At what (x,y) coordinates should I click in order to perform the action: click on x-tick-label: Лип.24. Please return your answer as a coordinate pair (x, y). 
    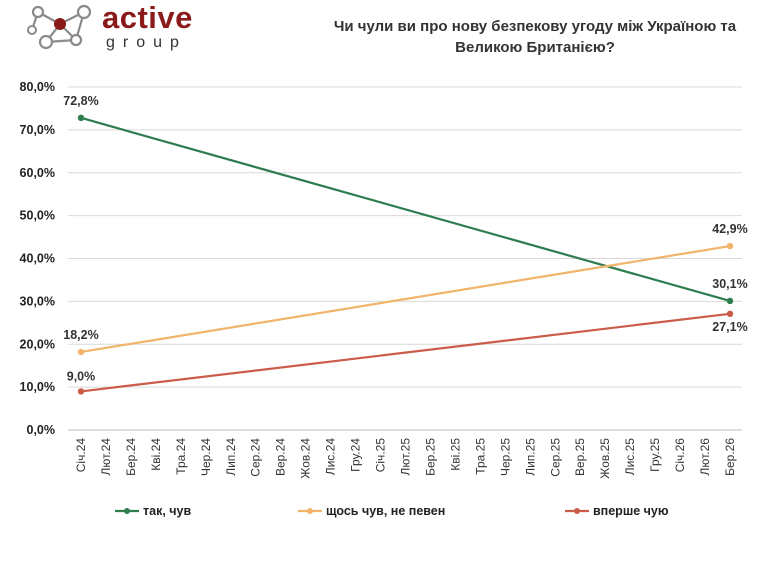
    Looking at the image, I should click on (231, 457).